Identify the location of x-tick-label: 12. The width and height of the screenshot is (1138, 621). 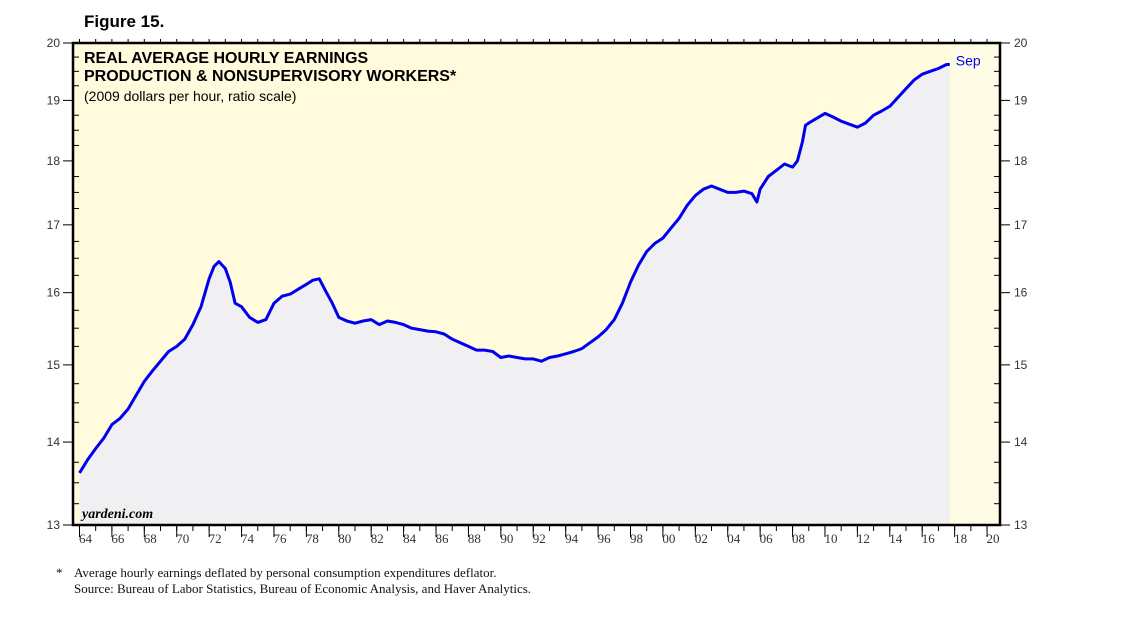
(863, 538).